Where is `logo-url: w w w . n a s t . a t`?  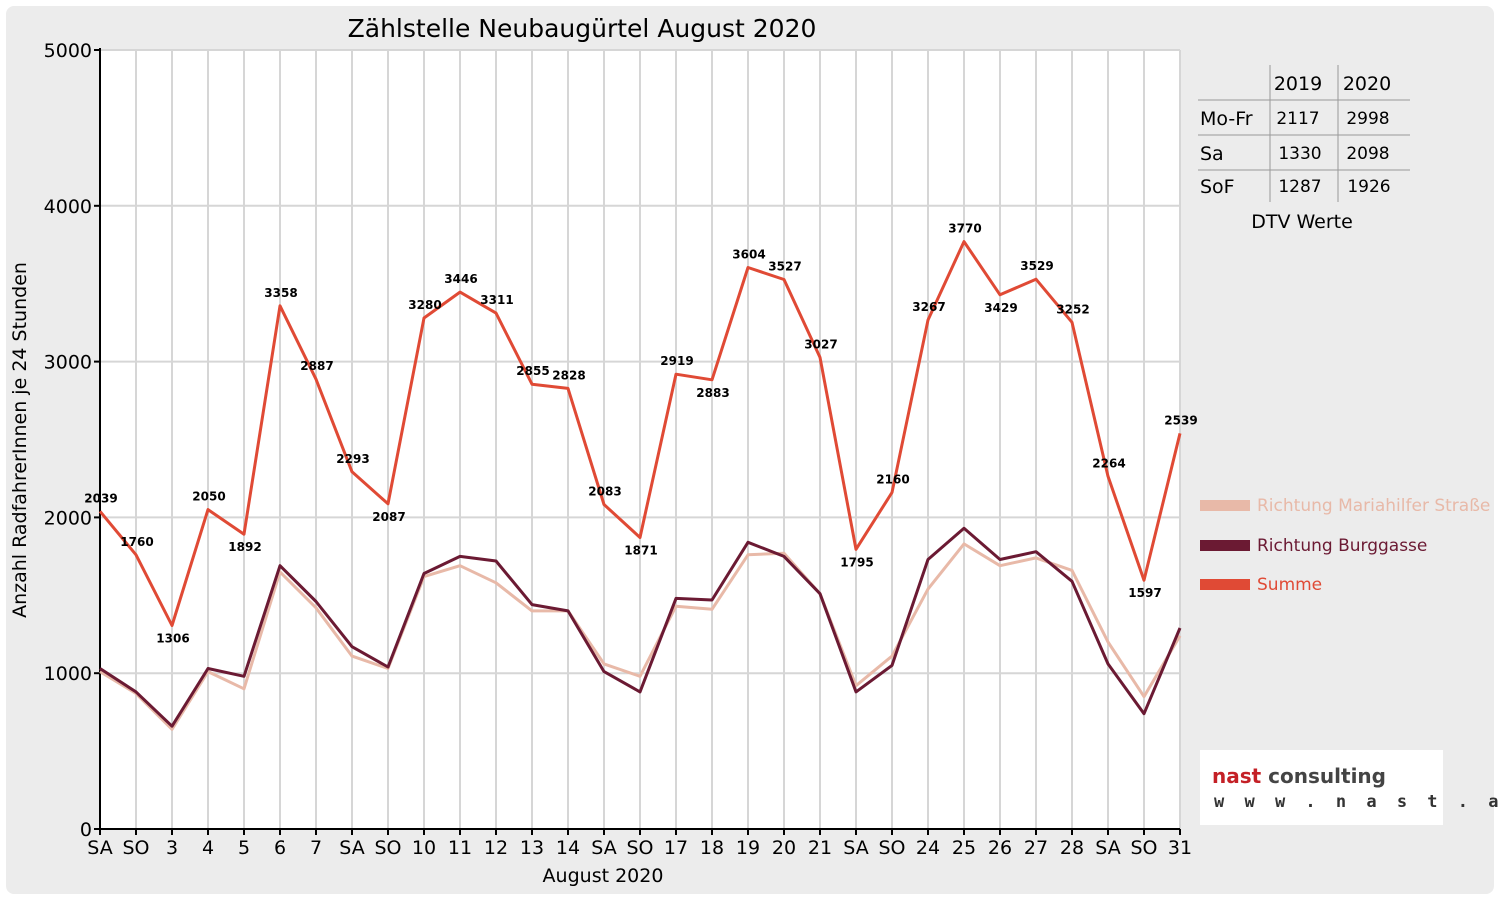 logo-url: w w w . n a s t . a t is located at coordinates (1357, 802).